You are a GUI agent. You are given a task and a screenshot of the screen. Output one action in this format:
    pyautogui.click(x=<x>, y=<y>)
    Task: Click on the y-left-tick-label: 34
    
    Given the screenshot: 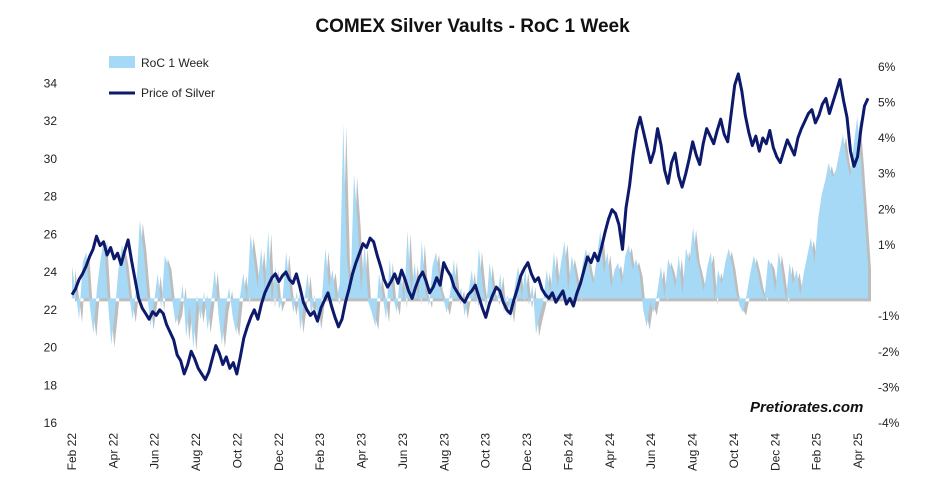 What is the action you would take?
    pyautogui.click(x=51, y=83)
    